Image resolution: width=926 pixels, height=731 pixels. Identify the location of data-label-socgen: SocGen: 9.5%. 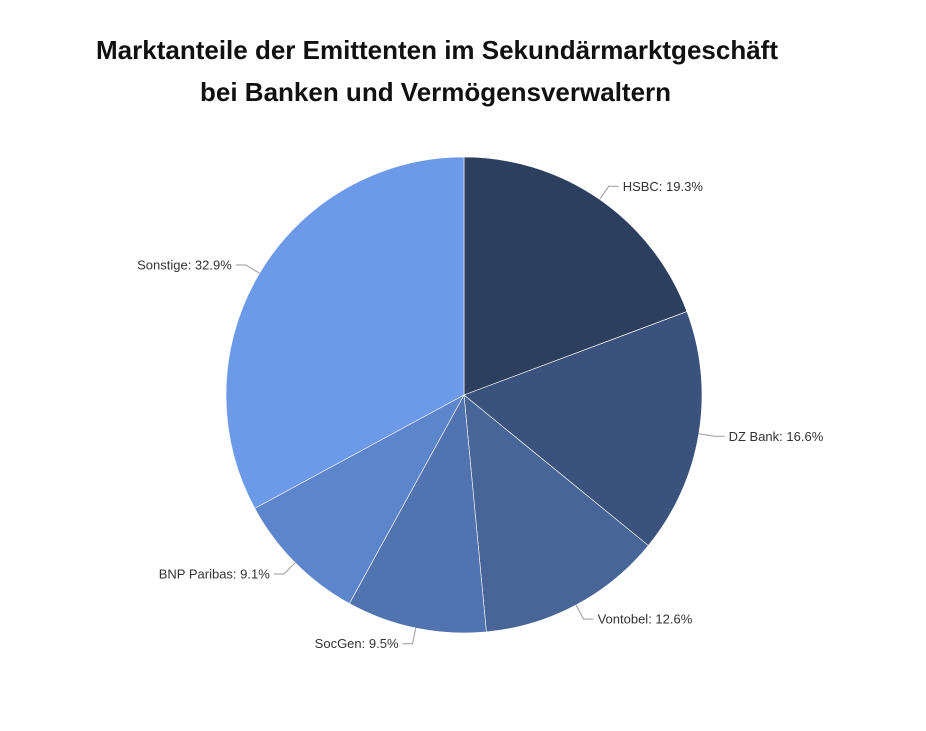
(357, 643).